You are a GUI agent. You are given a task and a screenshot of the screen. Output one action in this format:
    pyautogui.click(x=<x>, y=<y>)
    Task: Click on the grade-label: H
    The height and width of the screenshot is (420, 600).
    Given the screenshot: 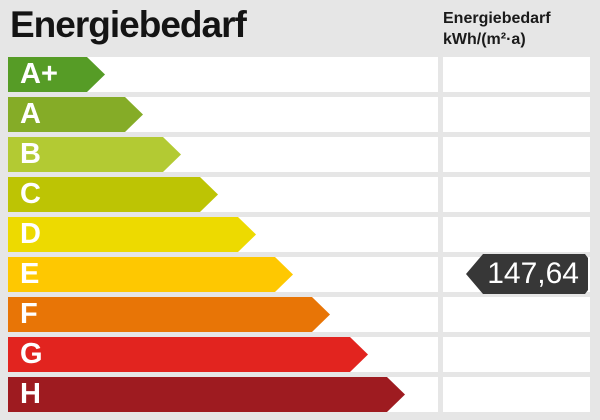 What is the action you would take?
    pyautogui.click(x=30, y=394)
    